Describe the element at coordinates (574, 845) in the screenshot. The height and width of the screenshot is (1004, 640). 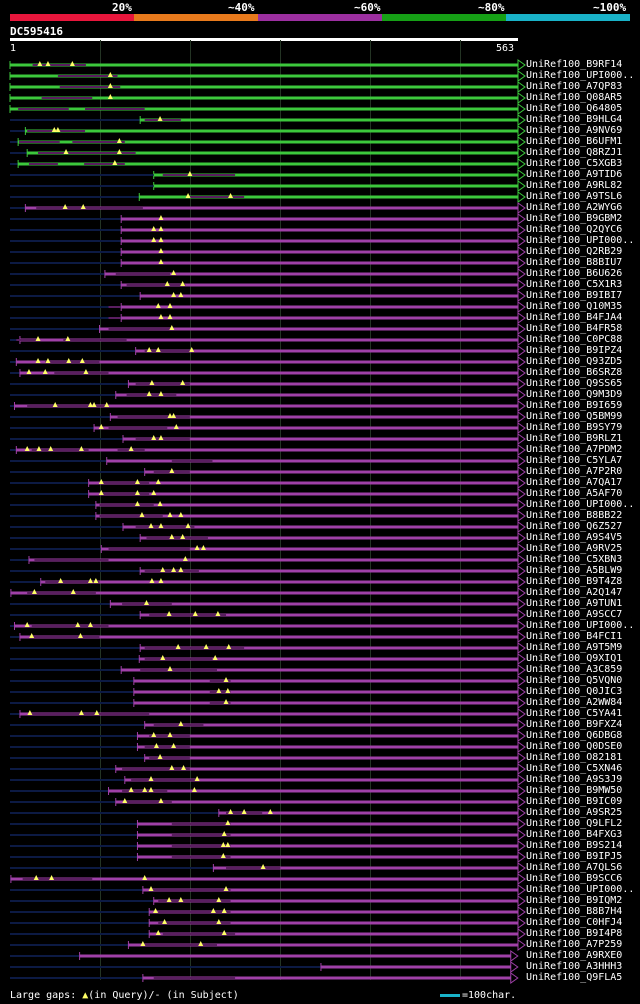
I see `hit-label: UniRef100_B9S214` at that location.